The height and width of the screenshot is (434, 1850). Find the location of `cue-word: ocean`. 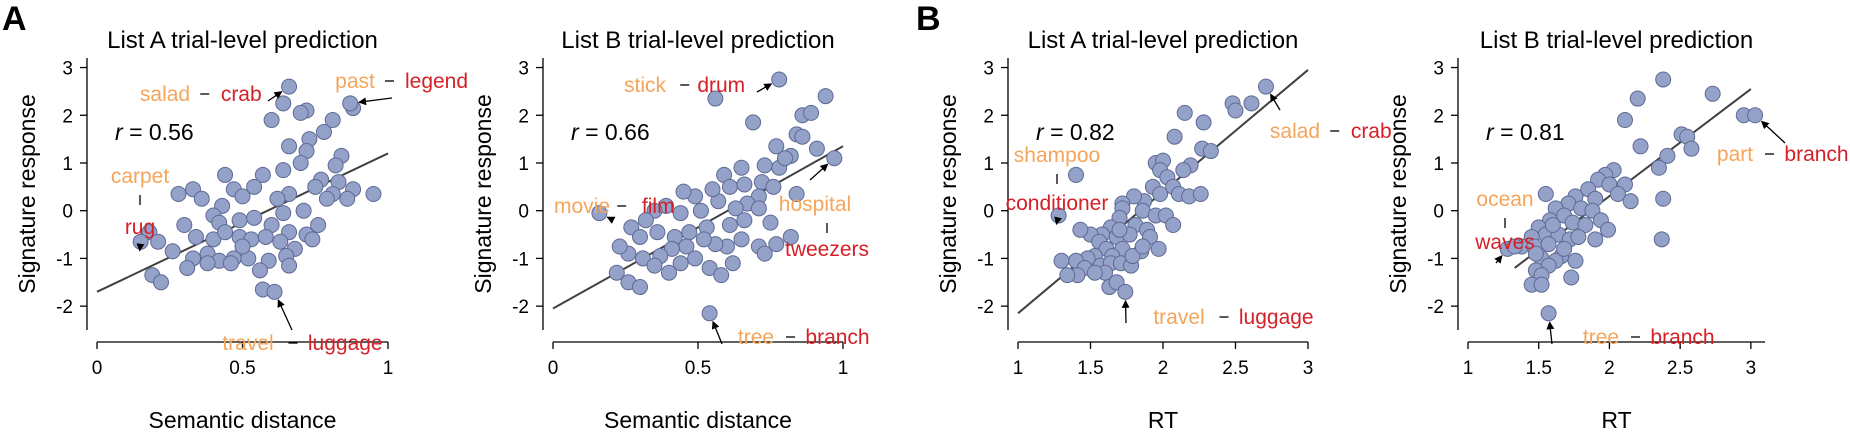

cue-word: ocean is located at coordinates (1504, 199).